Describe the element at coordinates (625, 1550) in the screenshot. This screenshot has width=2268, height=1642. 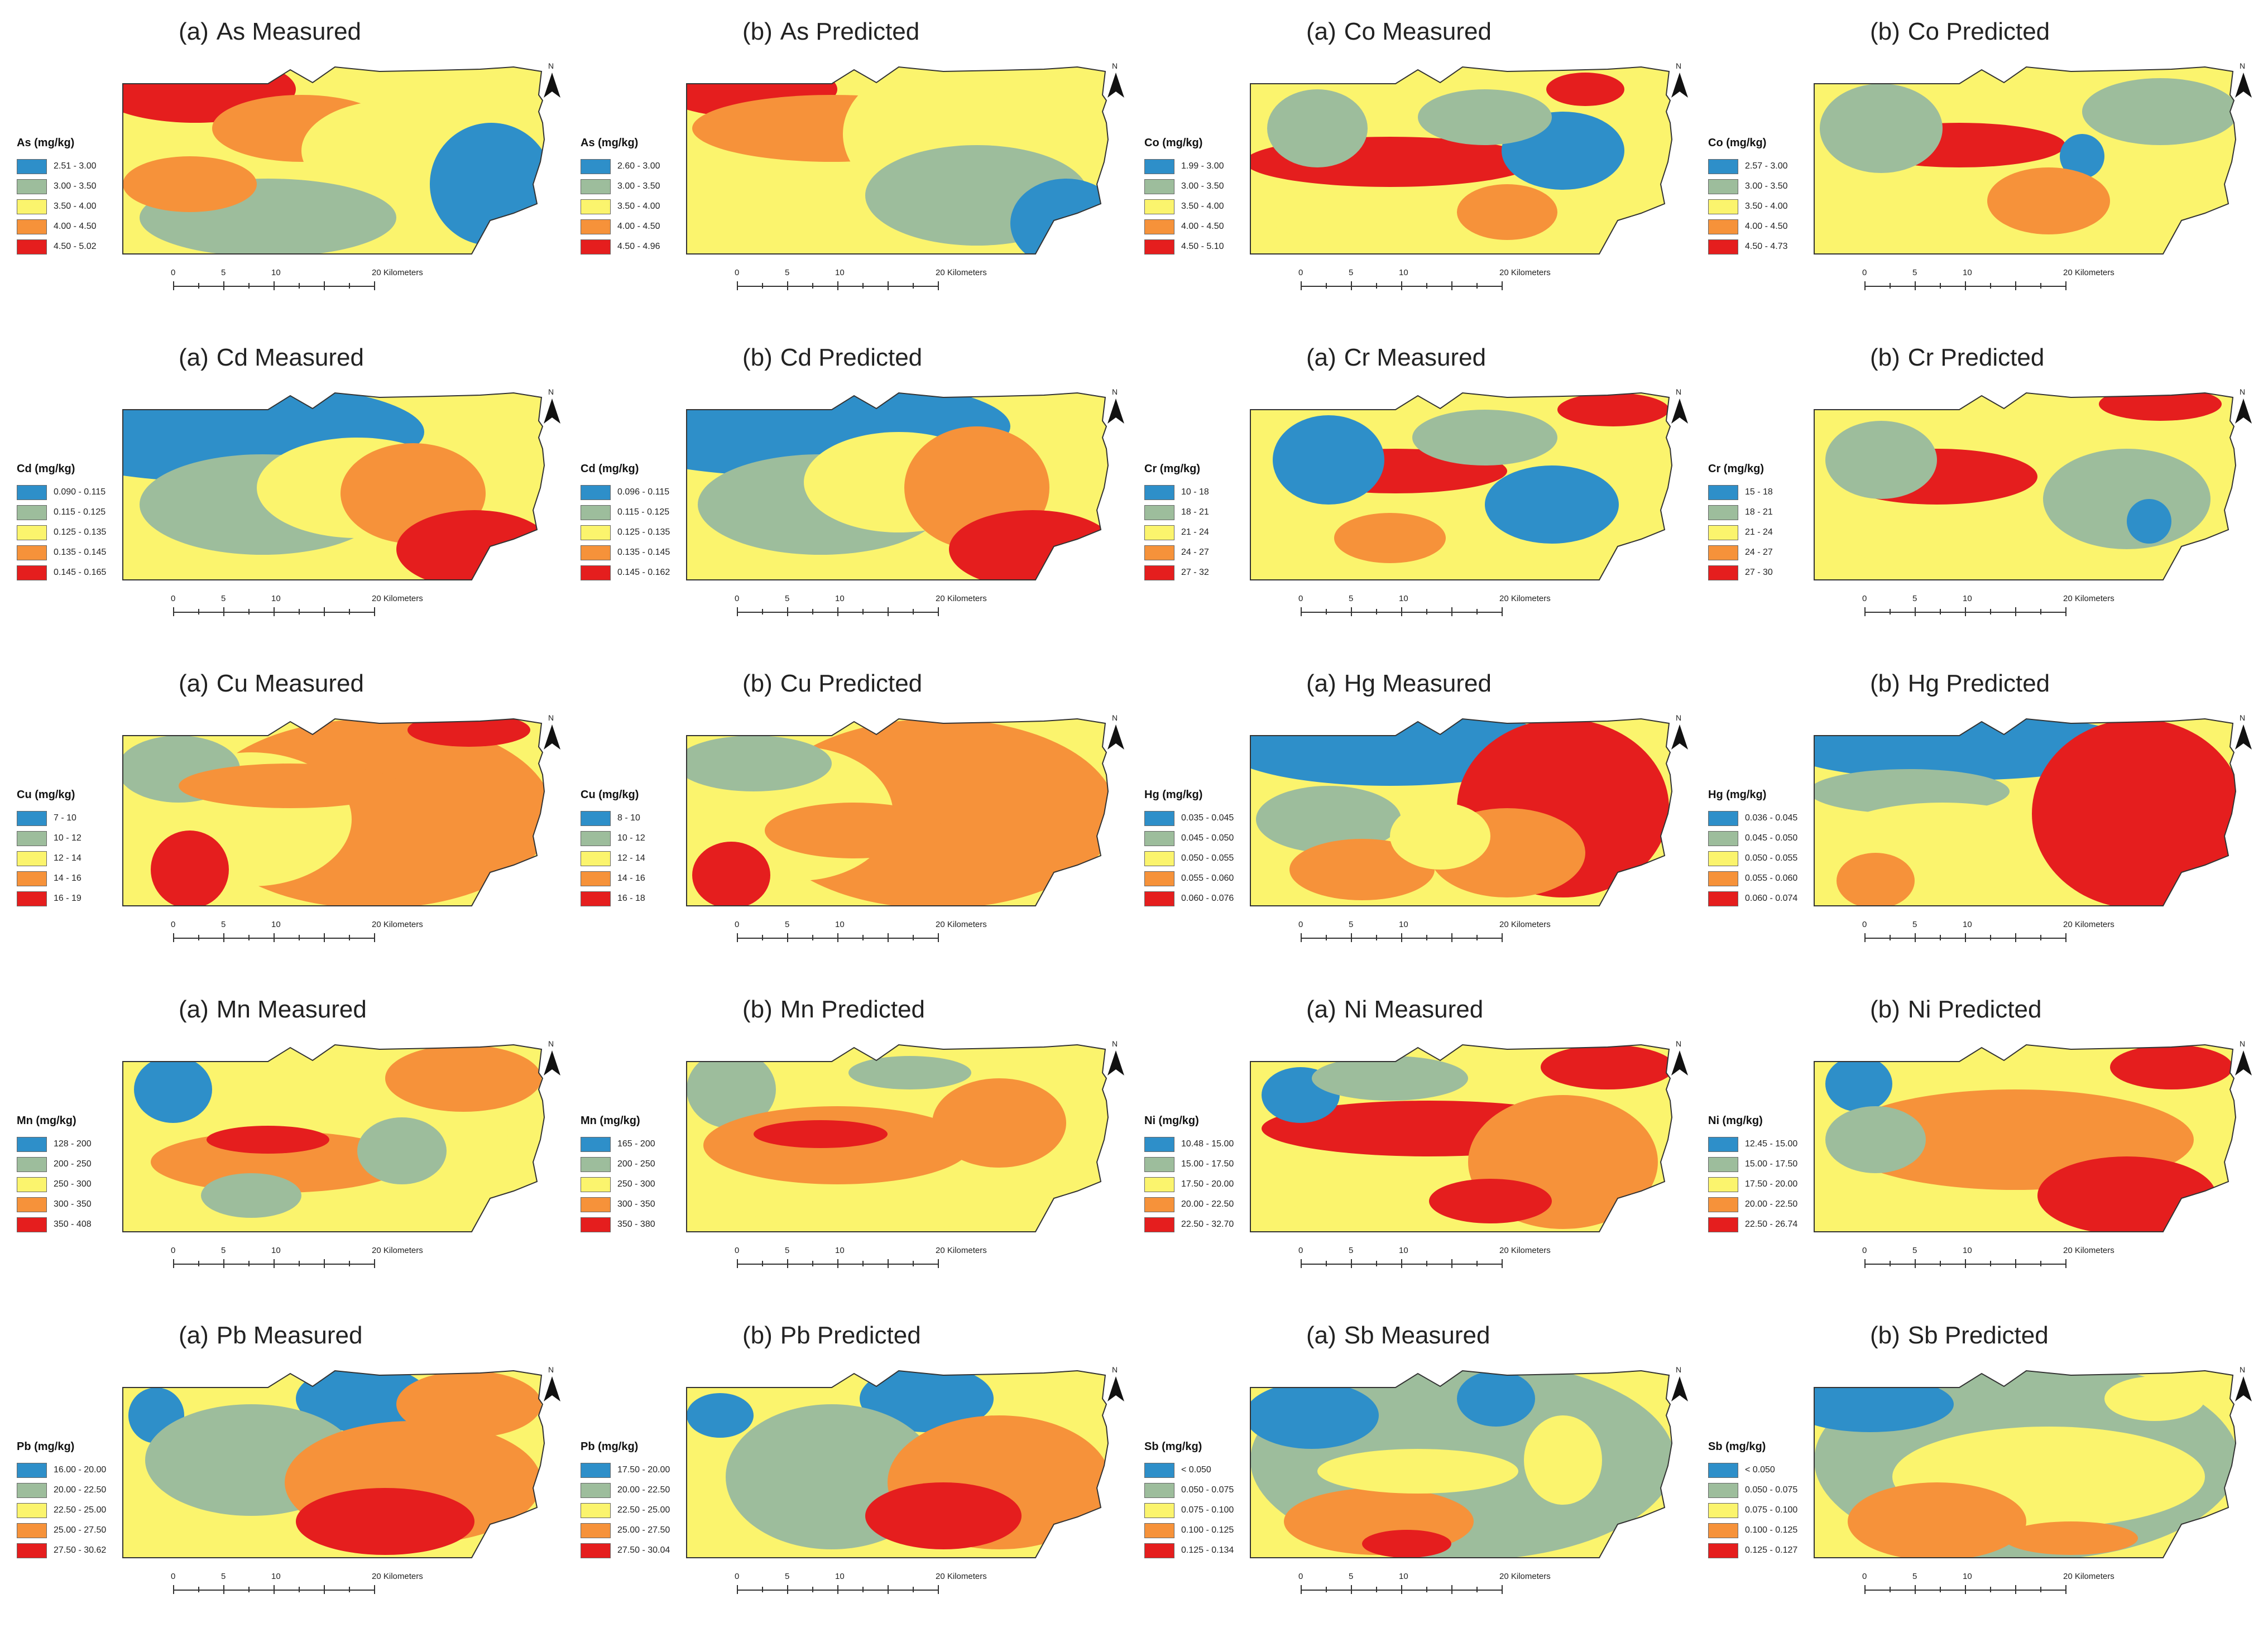
I see `legend-item: 27.50 - 30.04` at that location.